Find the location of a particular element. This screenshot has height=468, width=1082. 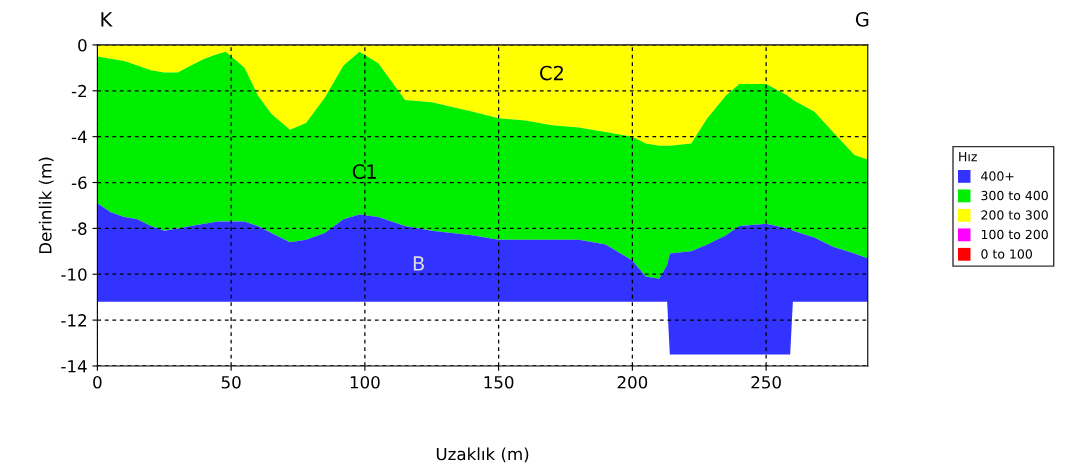

x-tick-label: 150 is located at coordinates (499, 382).